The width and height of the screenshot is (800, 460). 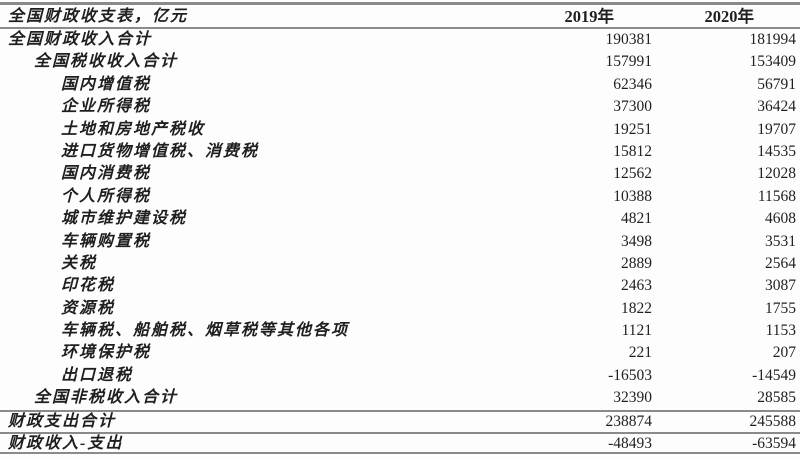 I want to click on row-label: 关税, so click(x=79, y=263).